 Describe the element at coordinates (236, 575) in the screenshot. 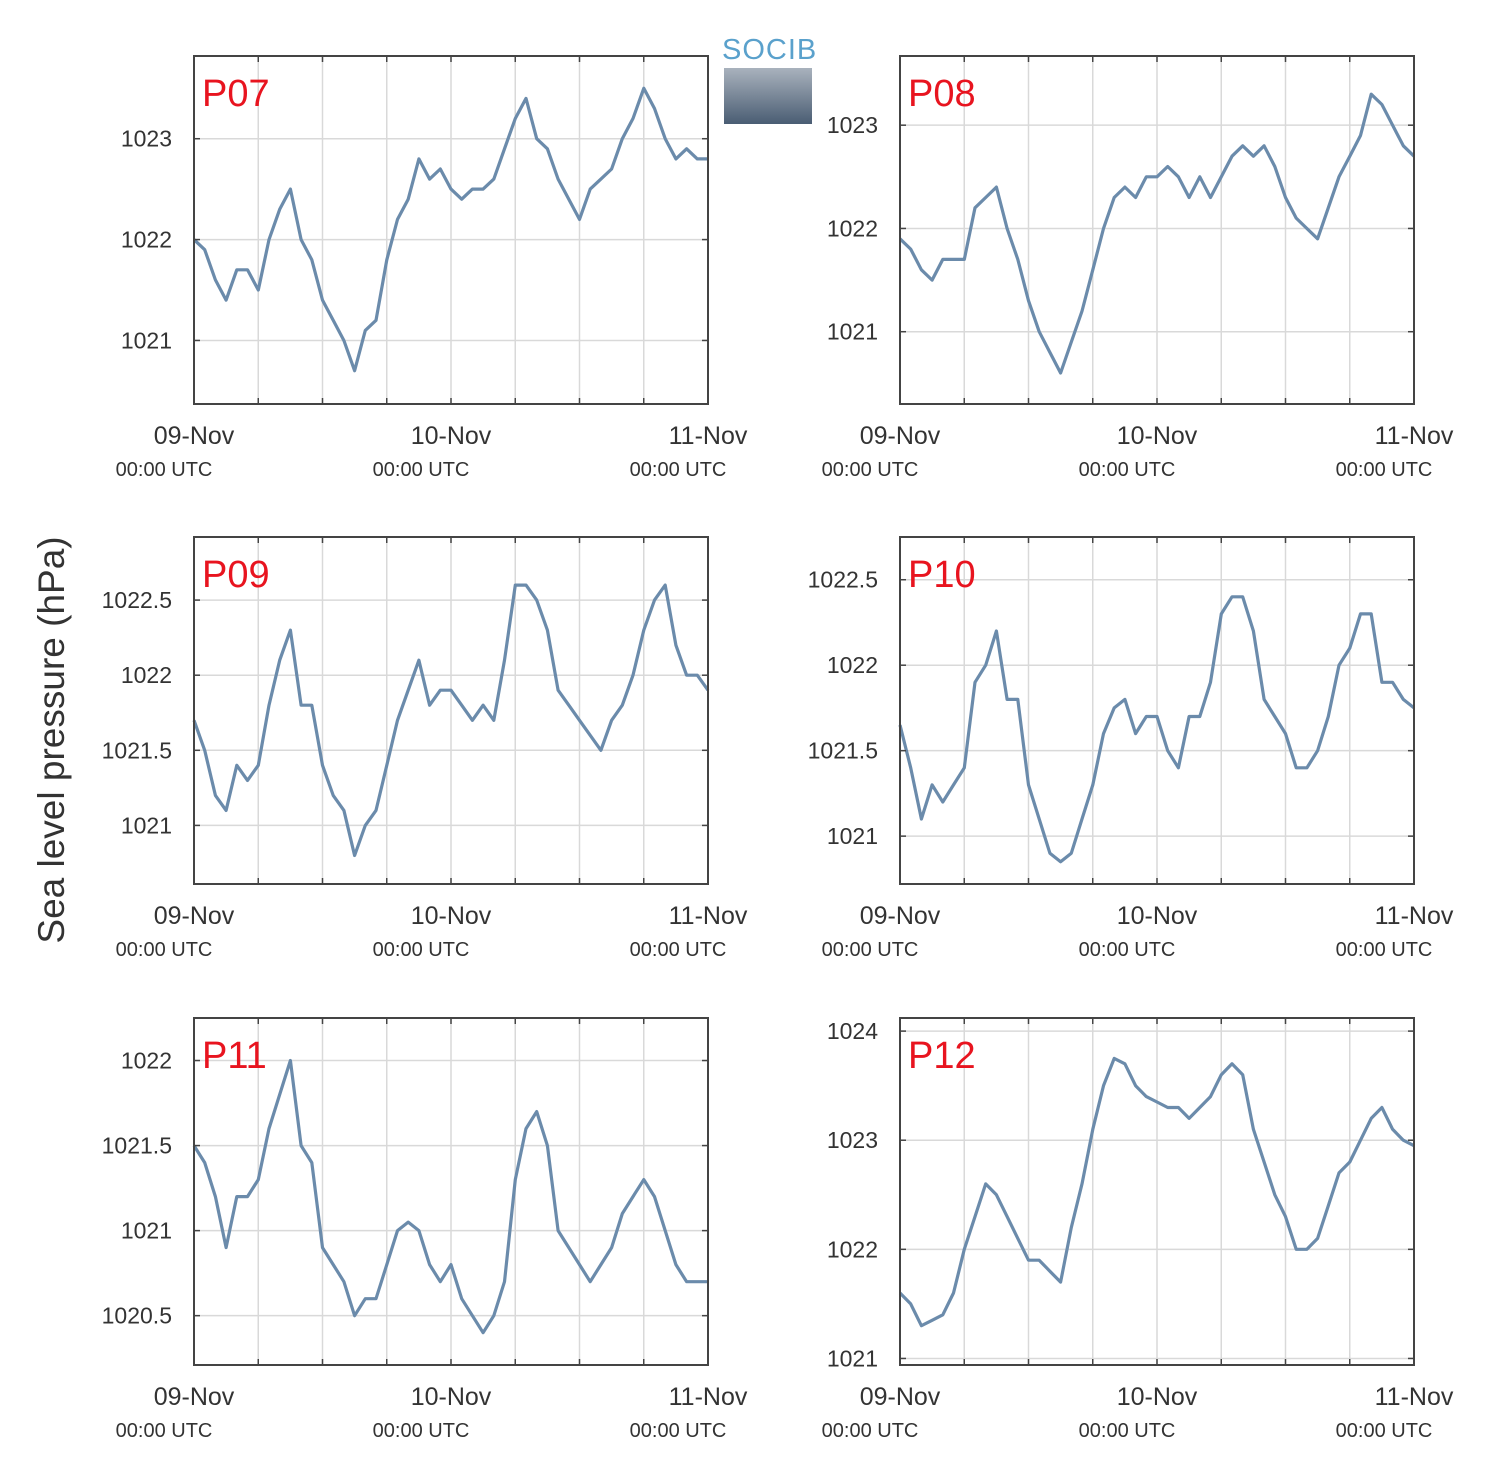

I see `panel-title: P09` at that location.